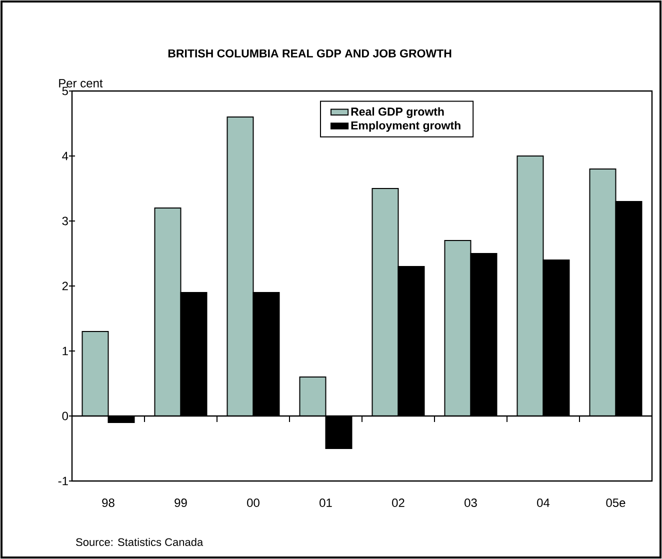  I want to click on legend-label: Employment growth, so click(405, 126).